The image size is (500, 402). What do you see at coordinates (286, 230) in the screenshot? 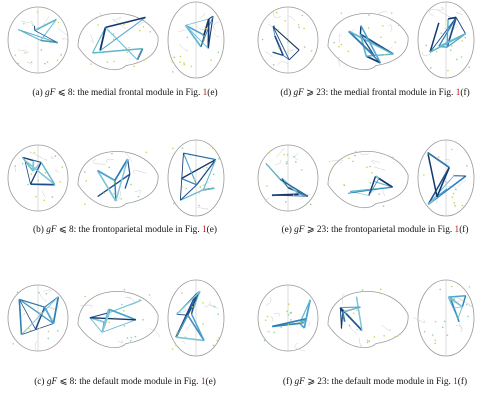
I see `panel-label: (e)` at bounding box center [286, 230].